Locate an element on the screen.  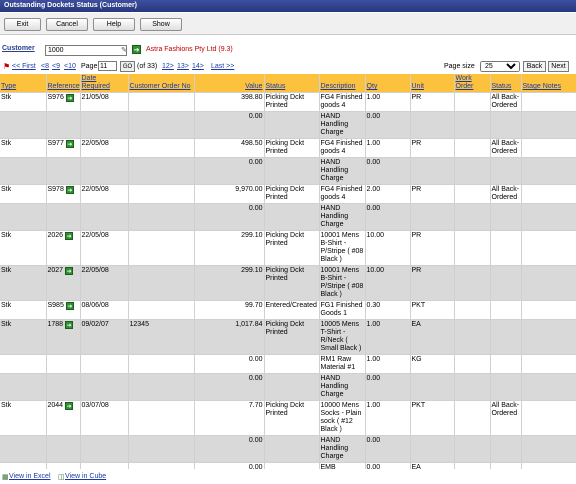
view-in-excel-link: View in Excel is located at coordinates (30, 476).